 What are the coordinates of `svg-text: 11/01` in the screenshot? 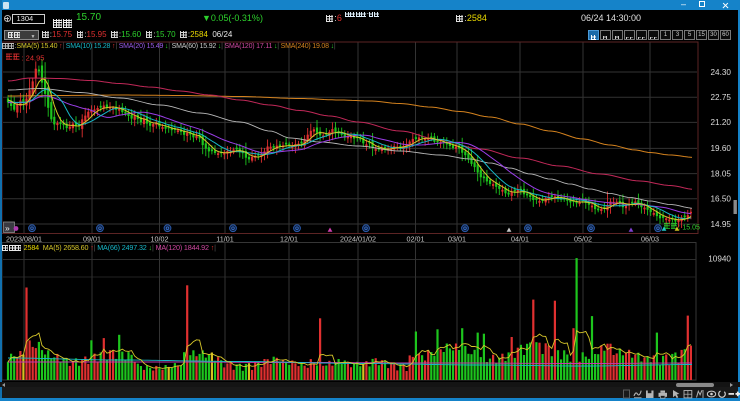 It's located at (224, 239).